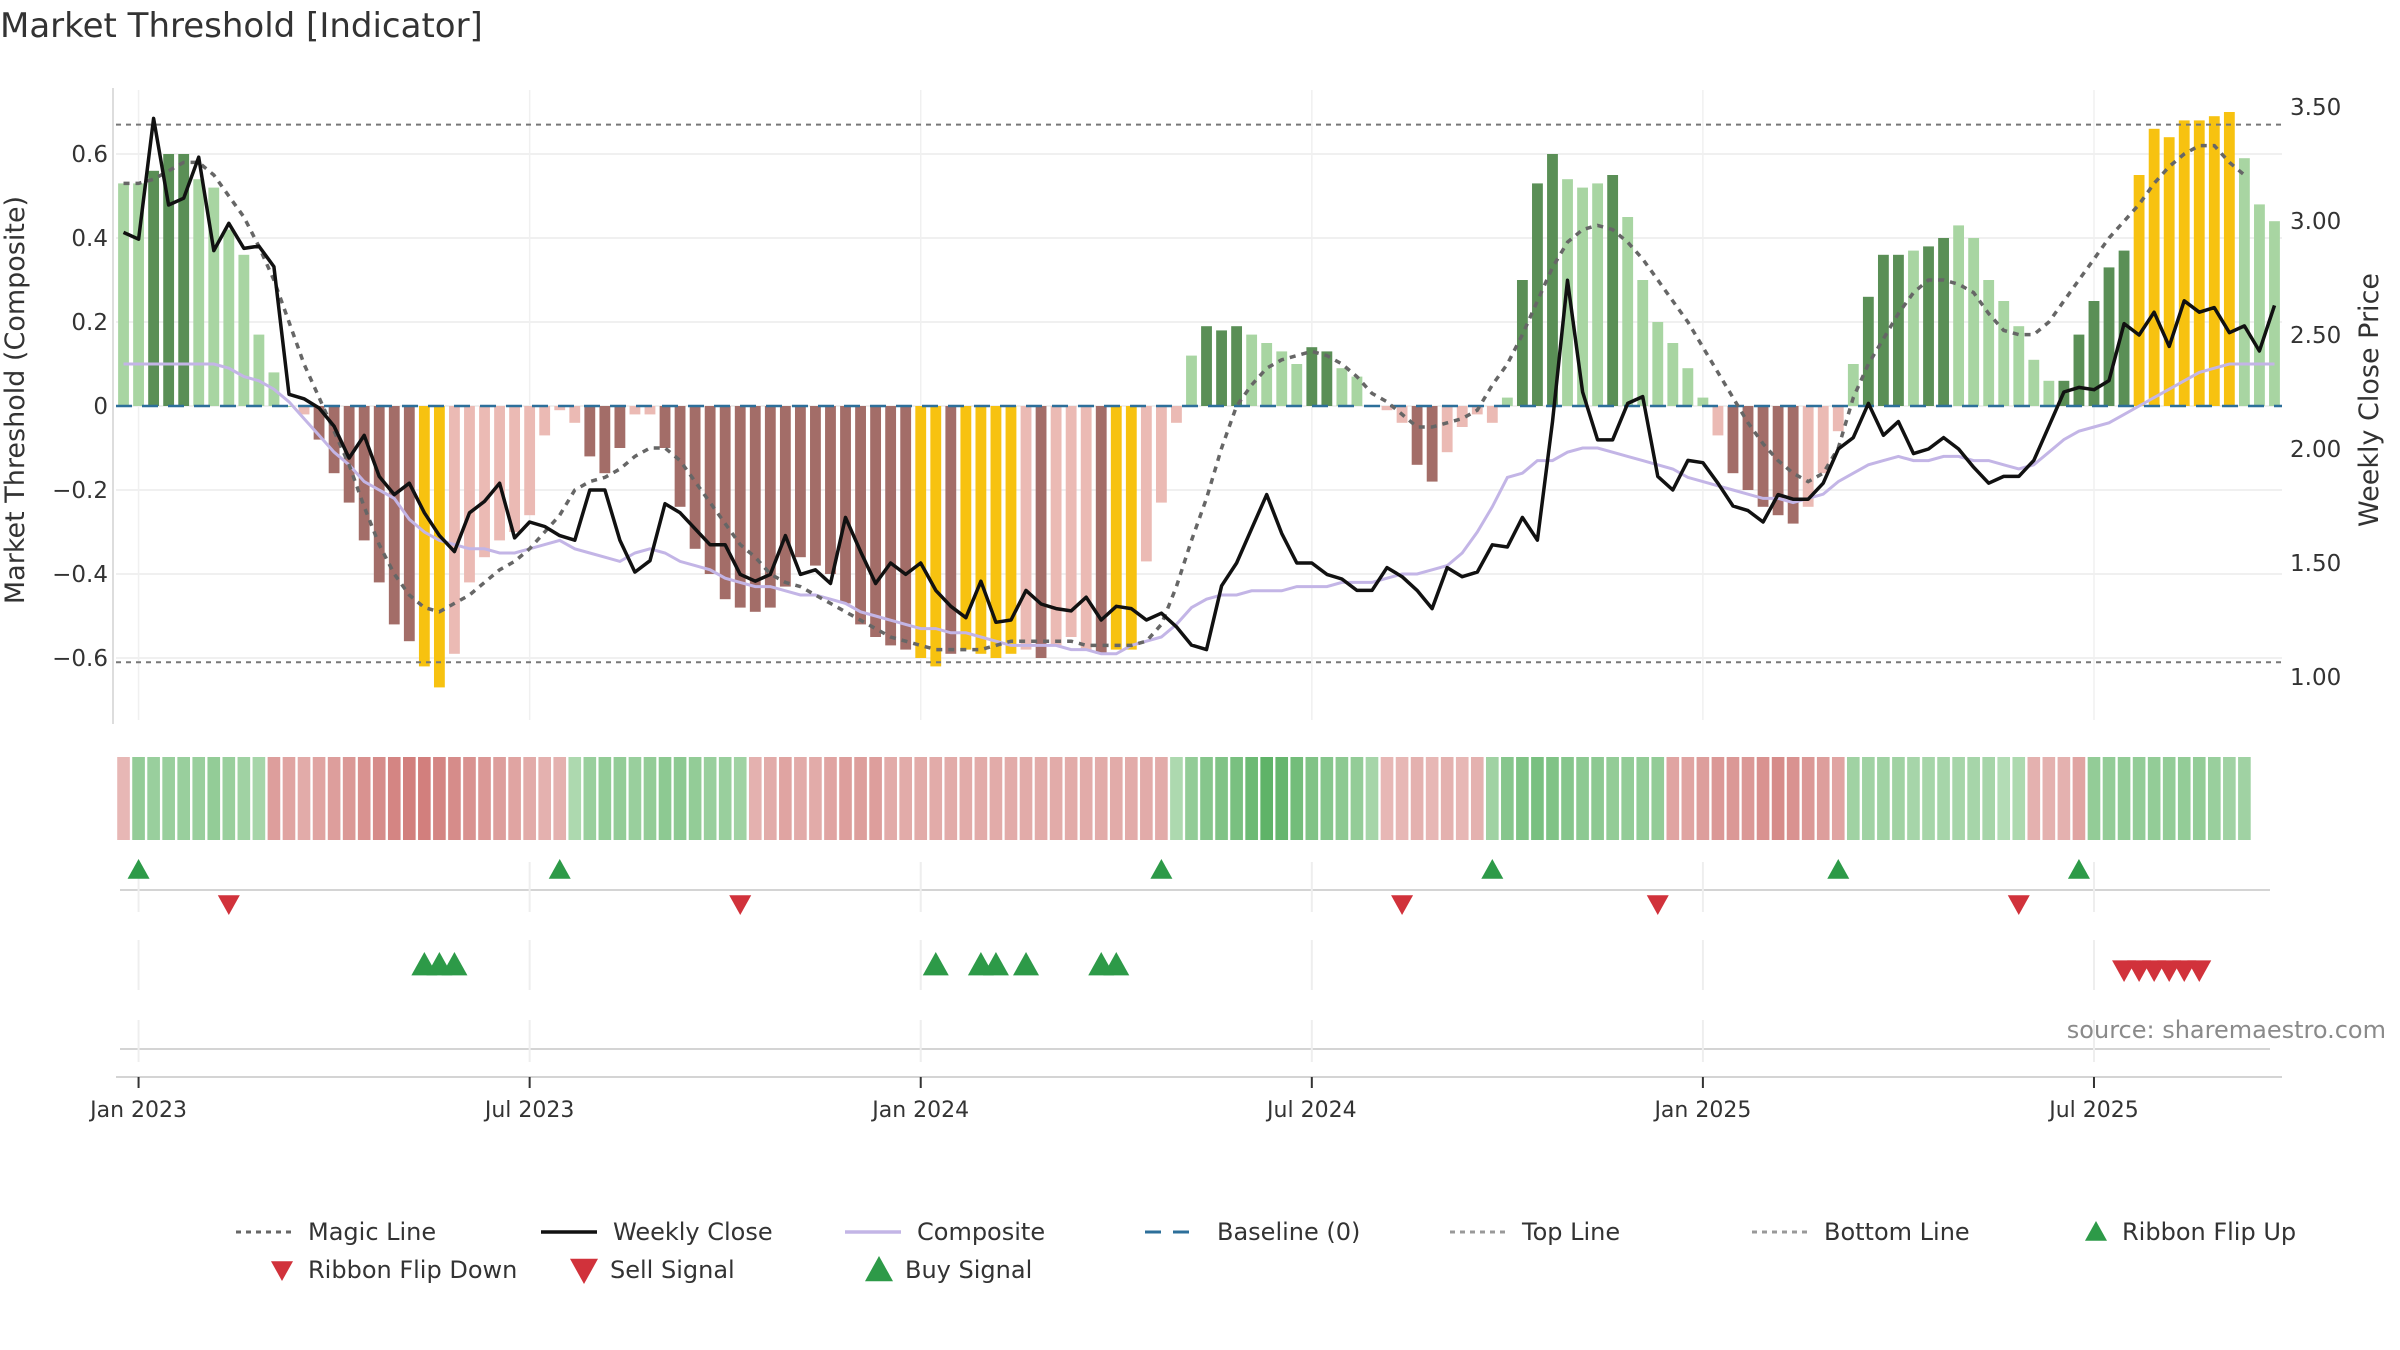 The height and width of the screenshot is (1350, 2400). I want to click on y-tick-label: −0.6, so click(80, 659).